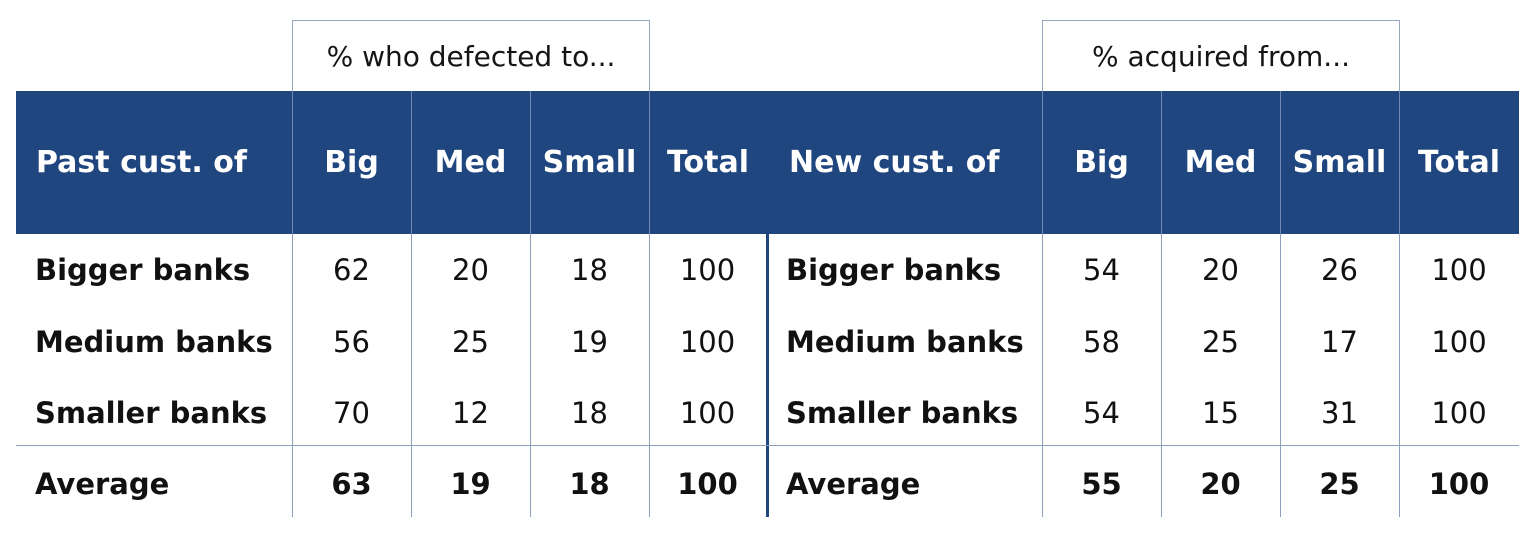  What do you see at coordinates (1101, 162) in the screenshot?
I see `header-right-big: Big` at bounding box center [1101, 162].